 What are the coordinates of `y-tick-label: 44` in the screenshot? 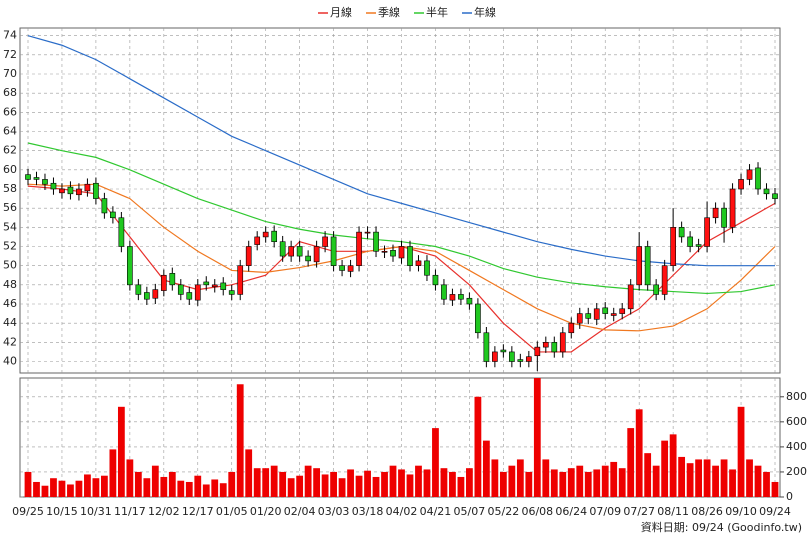 It's located at (10, 322).